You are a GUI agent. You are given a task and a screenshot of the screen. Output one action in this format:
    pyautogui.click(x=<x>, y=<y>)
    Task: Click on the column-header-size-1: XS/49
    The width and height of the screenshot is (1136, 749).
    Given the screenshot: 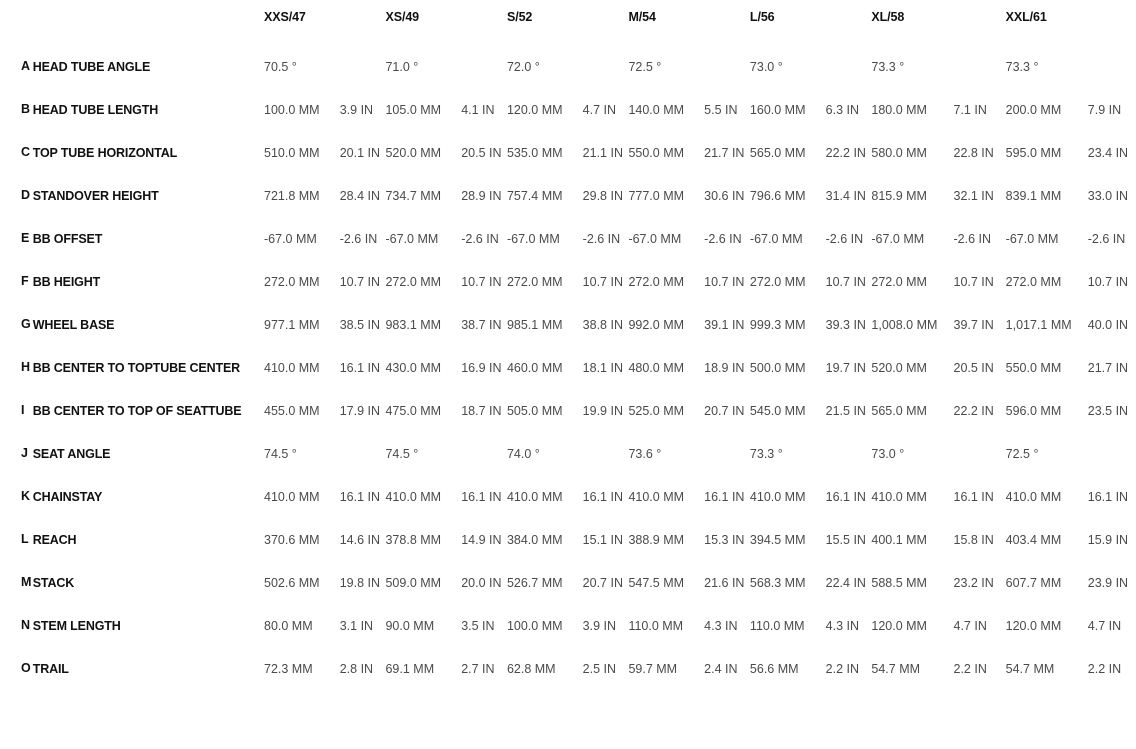 What is the action you would take?
    pyautogui.click(x=402, y=17)
    